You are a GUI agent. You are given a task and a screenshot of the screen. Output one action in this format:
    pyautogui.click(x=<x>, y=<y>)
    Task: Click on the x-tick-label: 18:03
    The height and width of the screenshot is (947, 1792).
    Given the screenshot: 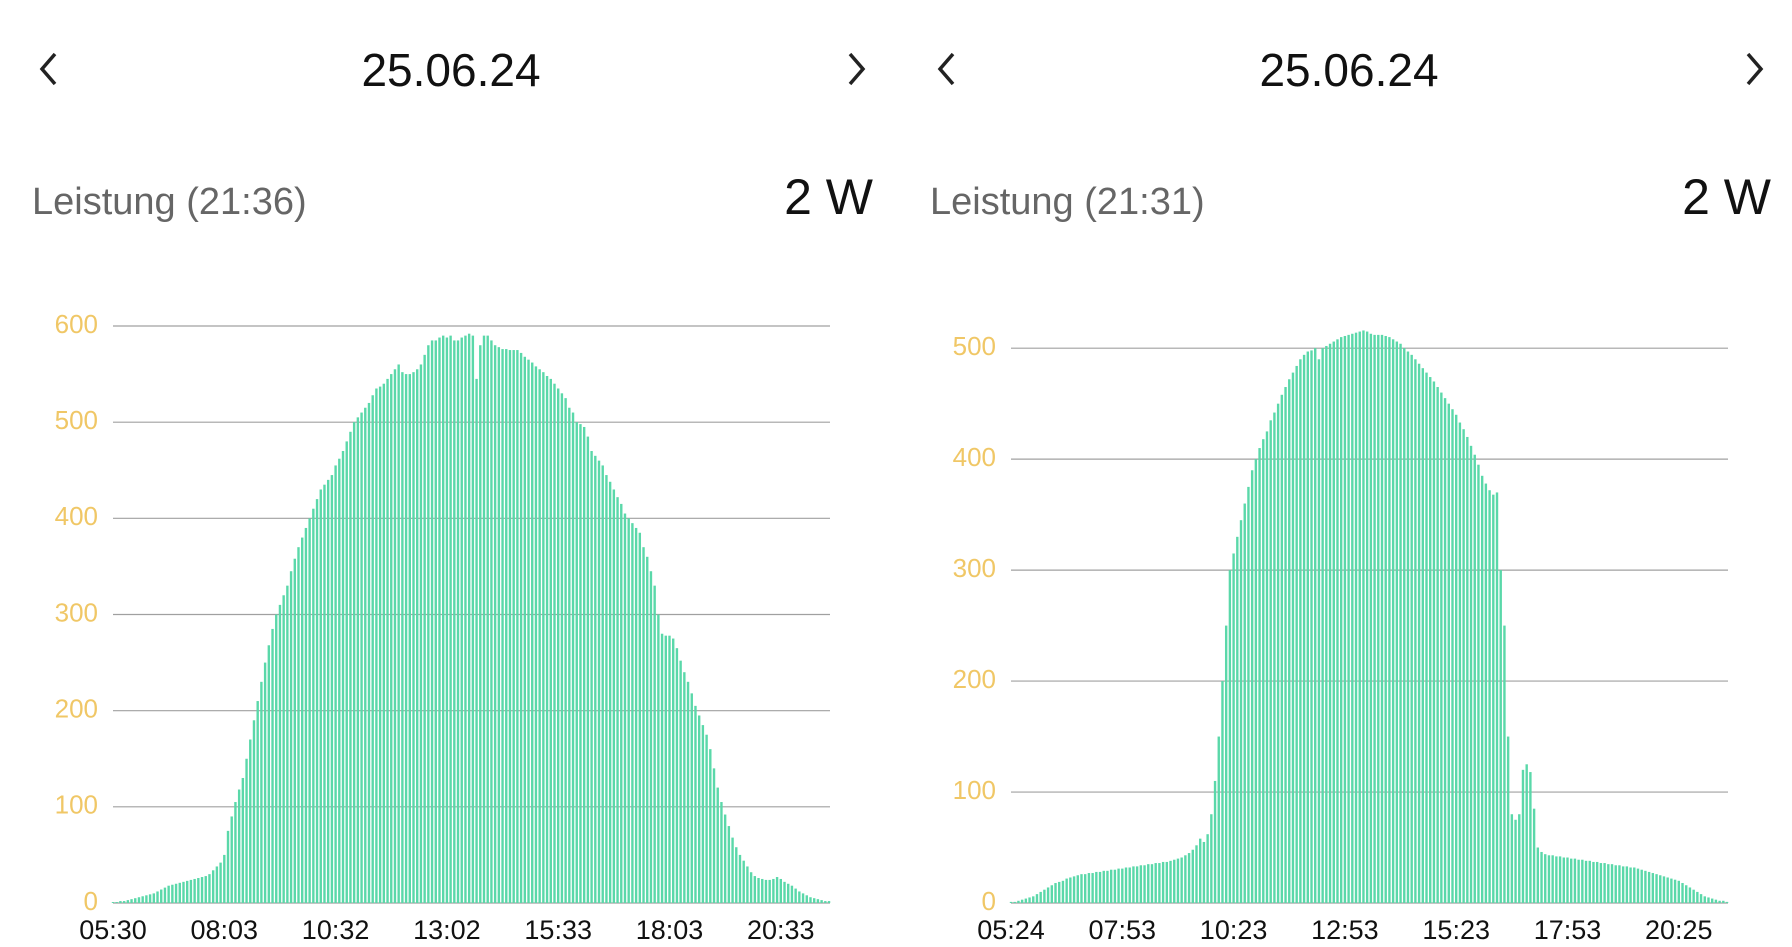 What is the action you would take?
    pyautogui.click(x=670, y=930)
    